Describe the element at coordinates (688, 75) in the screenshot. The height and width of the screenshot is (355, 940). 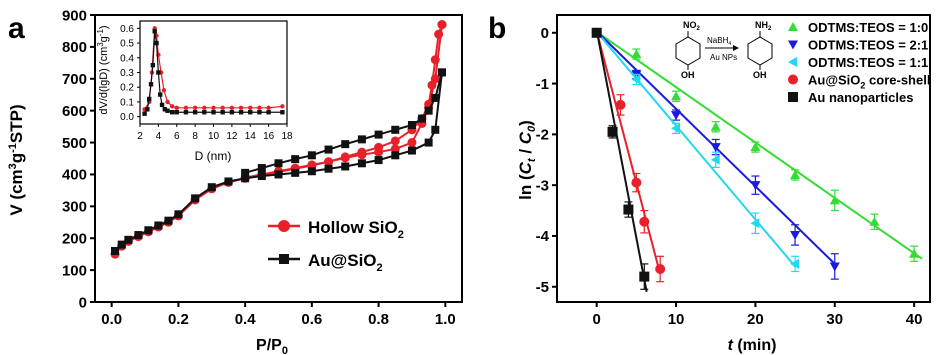
I see `scheme-oh-label-left: OH` at that location.